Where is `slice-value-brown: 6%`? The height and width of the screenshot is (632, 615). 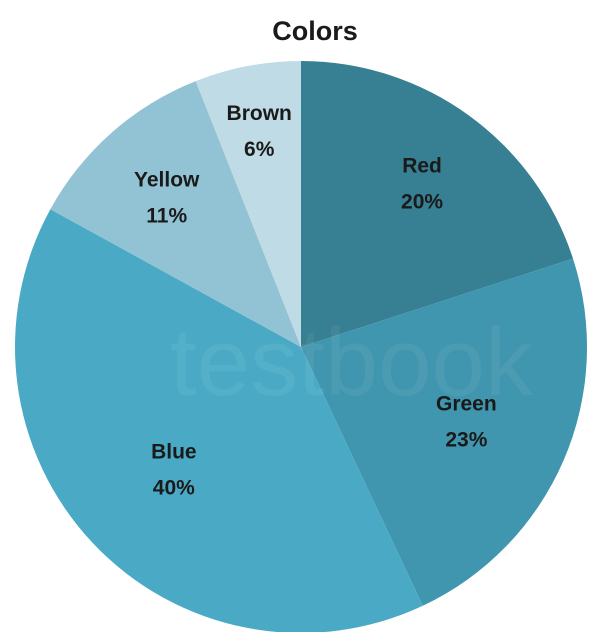 slice-value-brown: 6% is located at coordinates (259, 149).